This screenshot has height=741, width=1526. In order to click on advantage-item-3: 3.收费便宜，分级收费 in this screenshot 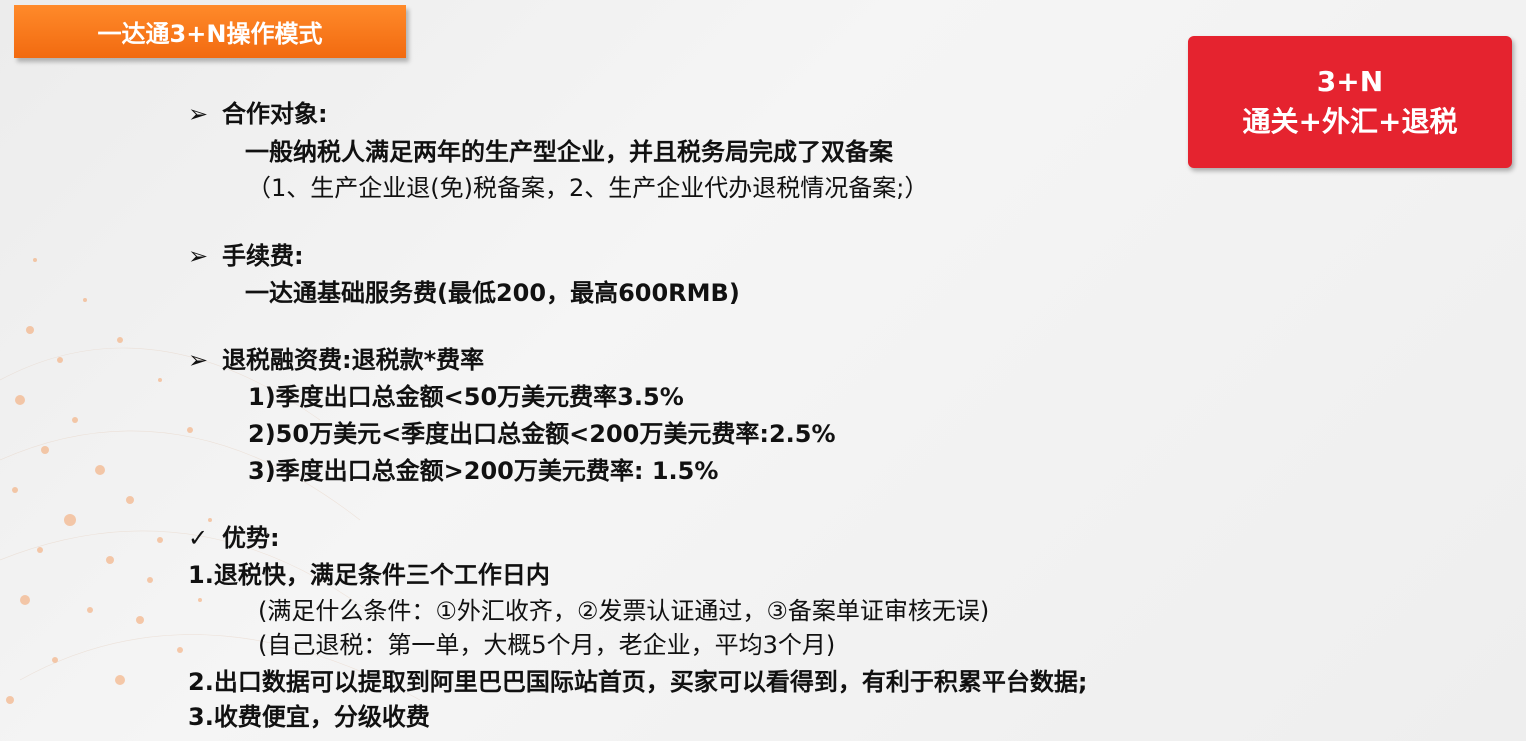, I will do `click(309, 717)`.